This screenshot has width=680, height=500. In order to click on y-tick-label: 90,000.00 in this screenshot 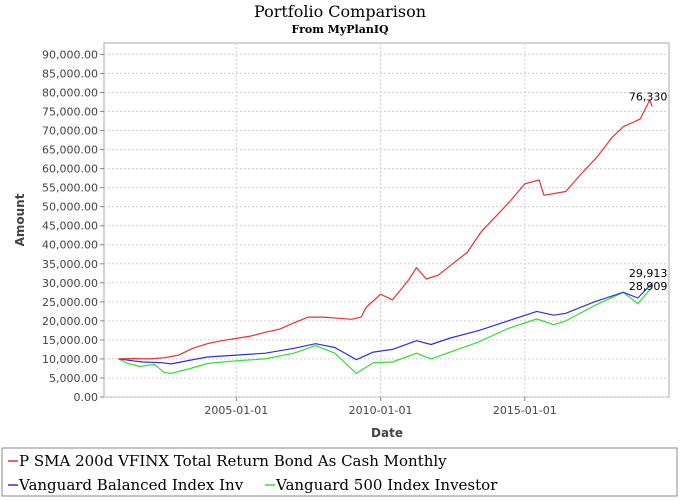, I will do `click(70, 54)`.